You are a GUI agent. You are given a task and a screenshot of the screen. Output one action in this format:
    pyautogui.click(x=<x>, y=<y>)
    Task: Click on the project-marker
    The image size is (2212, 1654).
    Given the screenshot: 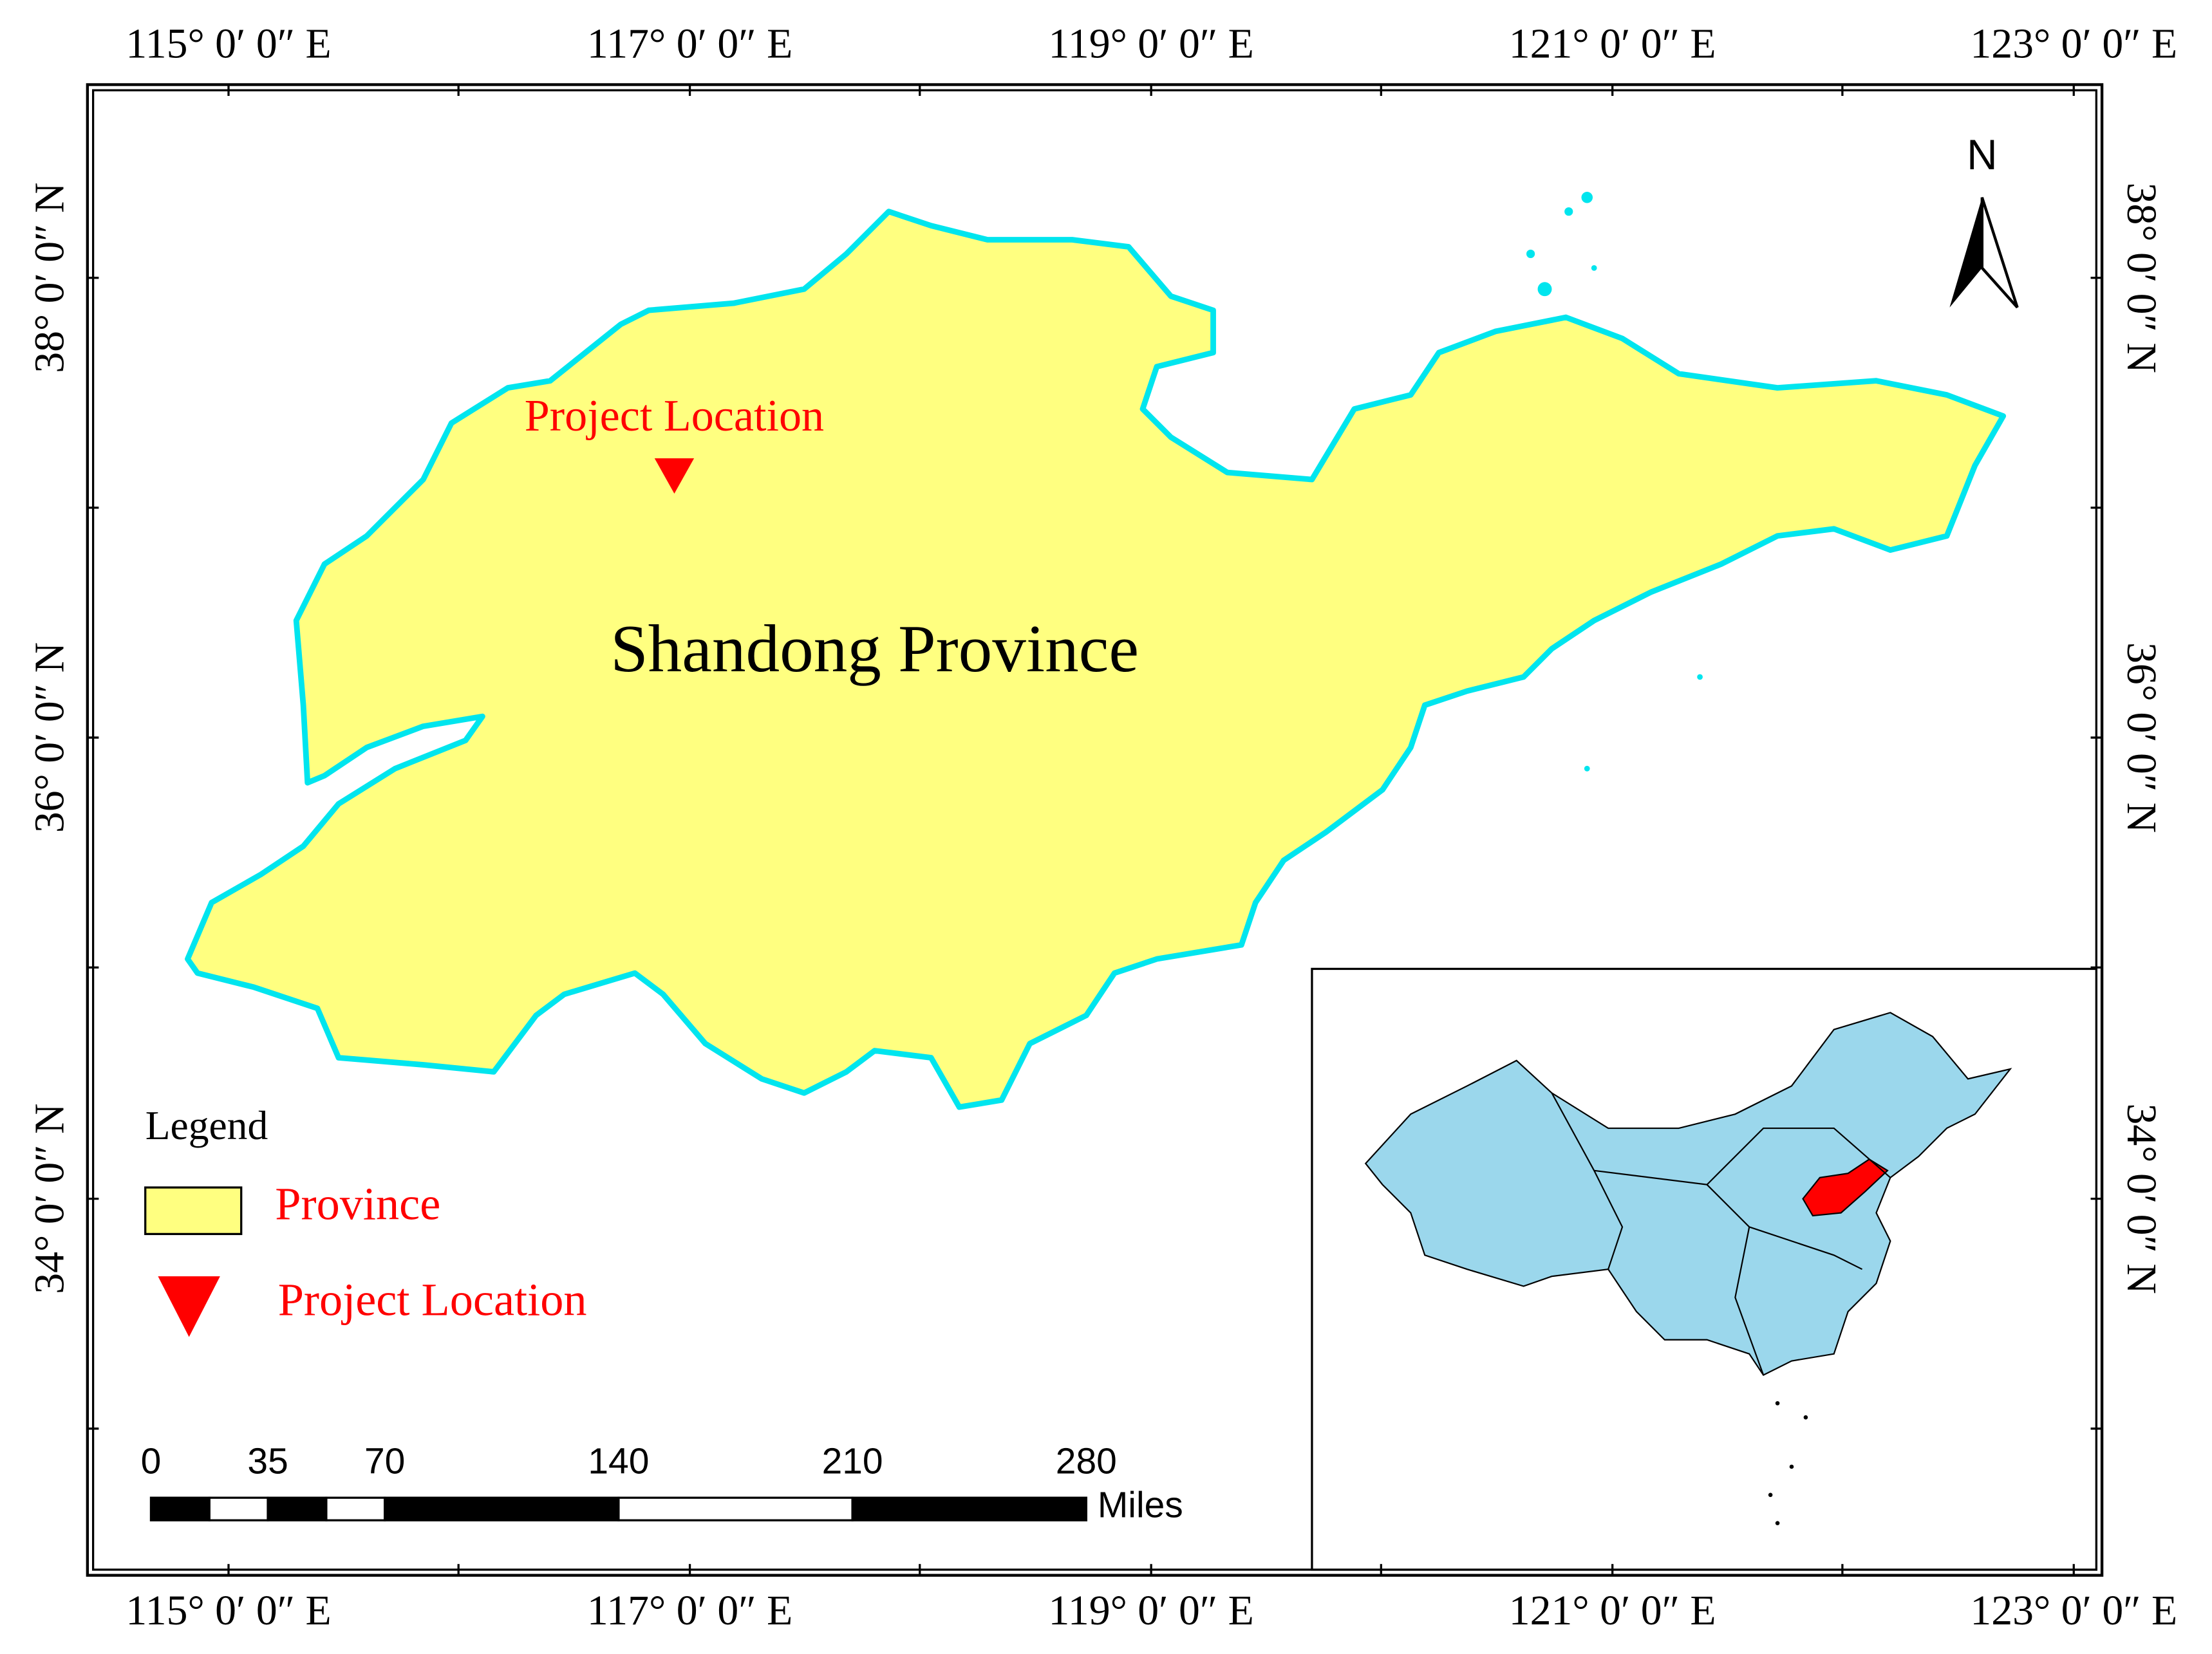 What is the action you would take?
    pyautogui.click(x=675, y=476)
    